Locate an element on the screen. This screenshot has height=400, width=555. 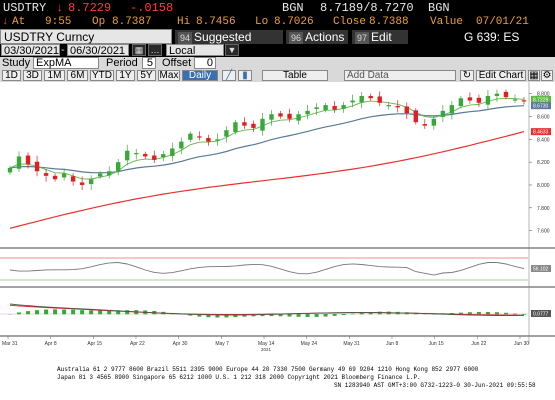
currency-select: Local CCY is located at coordinates (195, 56).